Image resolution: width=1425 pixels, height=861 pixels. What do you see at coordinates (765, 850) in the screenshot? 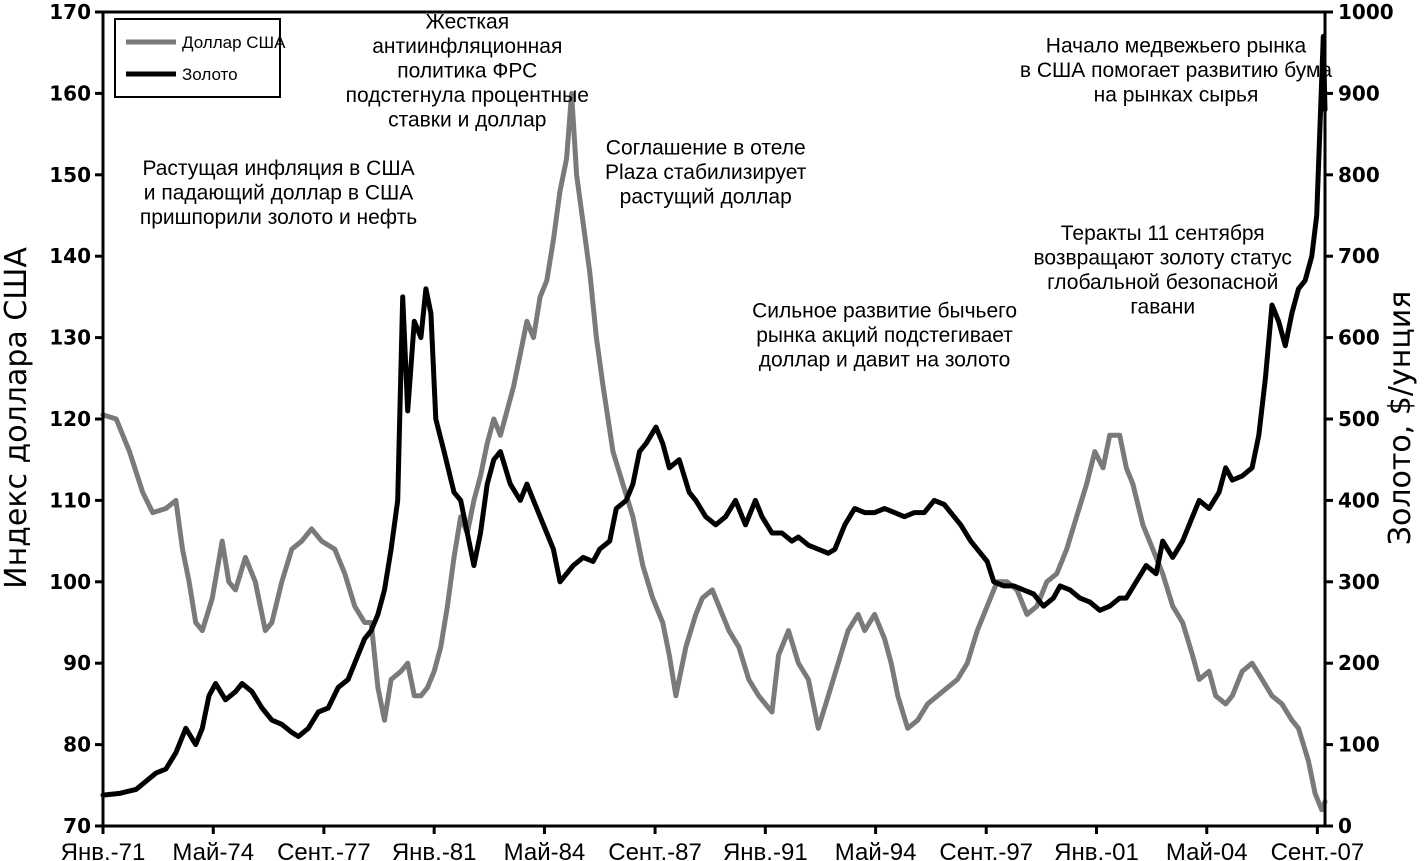
I see `x-tick-label: Янв.-91` at bounding box center [765, 850].